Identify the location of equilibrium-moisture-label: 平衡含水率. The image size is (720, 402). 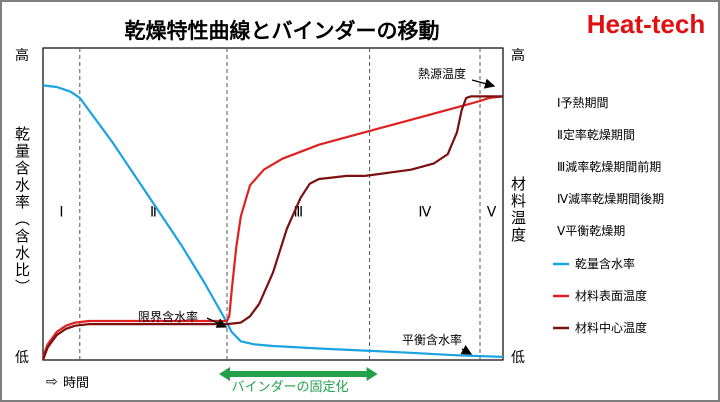
(432, 339).